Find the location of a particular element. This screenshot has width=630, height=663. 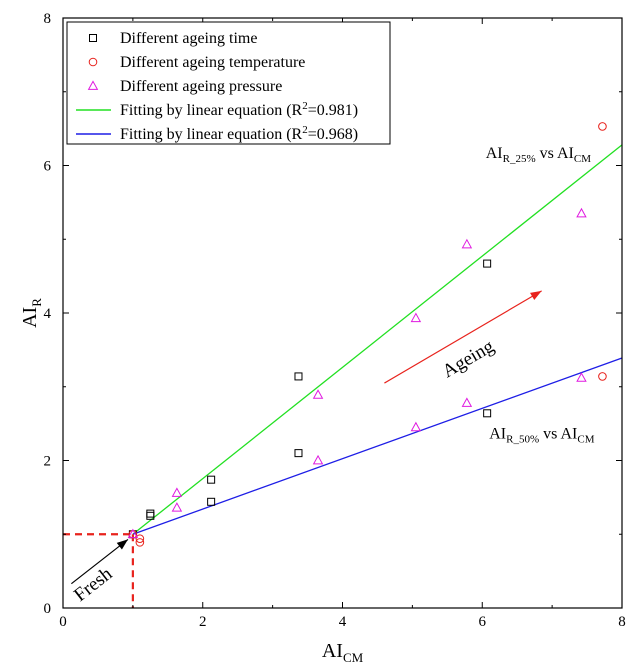

legend-entry-2: Different ageing temperature is located at coordinates (212, 62).